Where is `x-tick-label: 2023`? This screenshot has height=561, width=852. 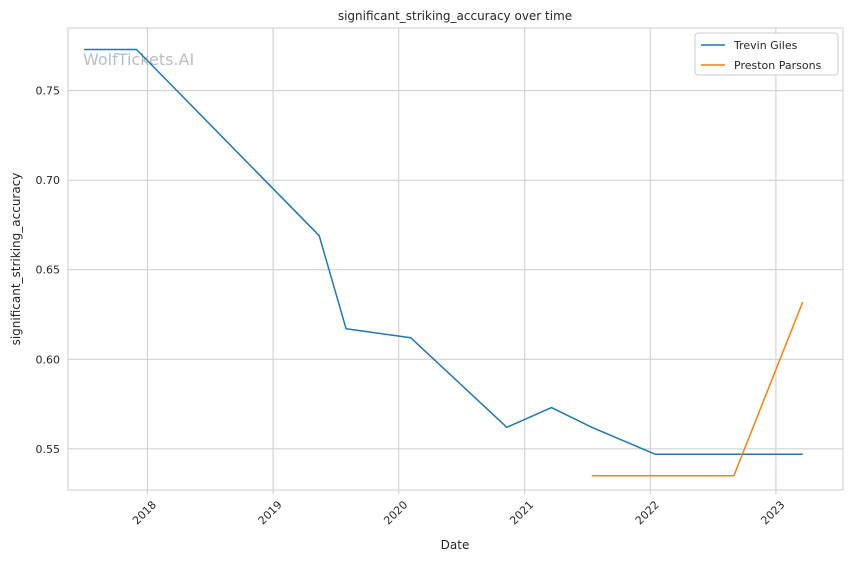 x-tick-label: 2023 is located at coordinates (772, 512).